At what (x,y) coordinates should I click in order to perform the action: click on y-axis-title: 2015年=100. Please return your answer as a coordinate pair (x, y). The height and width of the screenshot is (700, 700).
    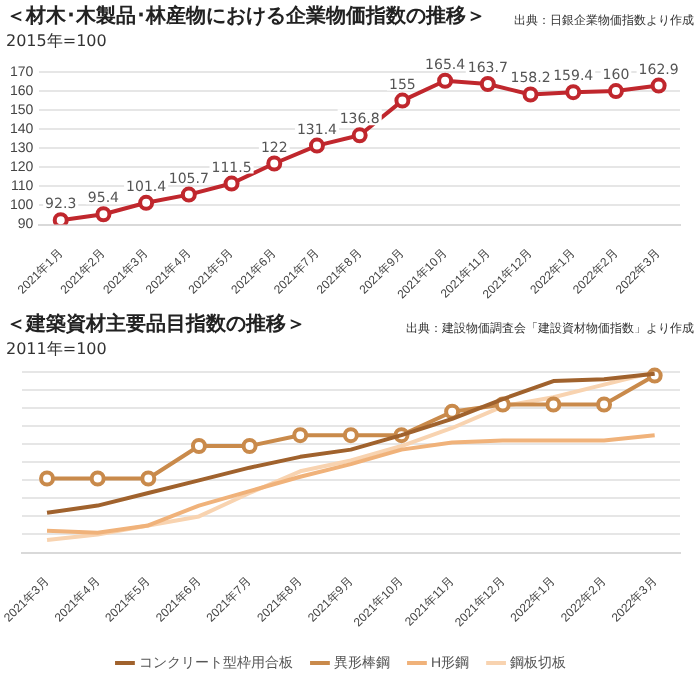
    Looking at the image, I should click on (56, 41).